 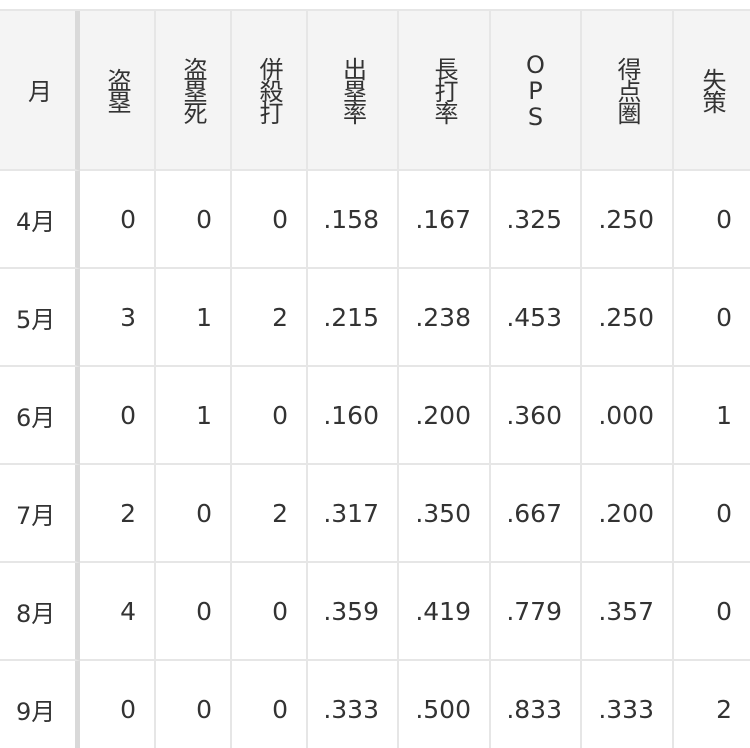 What do you see at coordinates (628, 416) in the screenshot?
I see `value-cell-text: .000` at bounding box center [628, 416].